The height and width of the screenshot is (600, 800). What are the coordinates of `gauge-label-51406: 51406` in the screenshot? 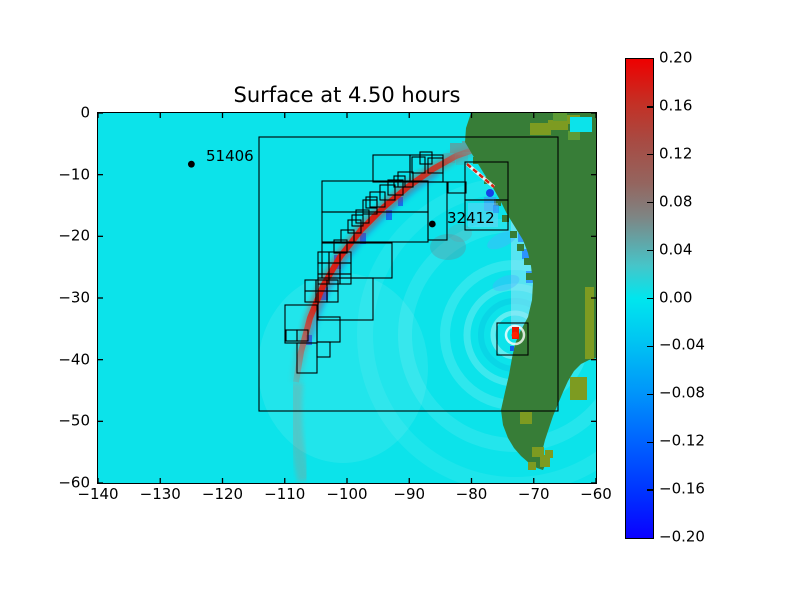 It's located at (230, 156).